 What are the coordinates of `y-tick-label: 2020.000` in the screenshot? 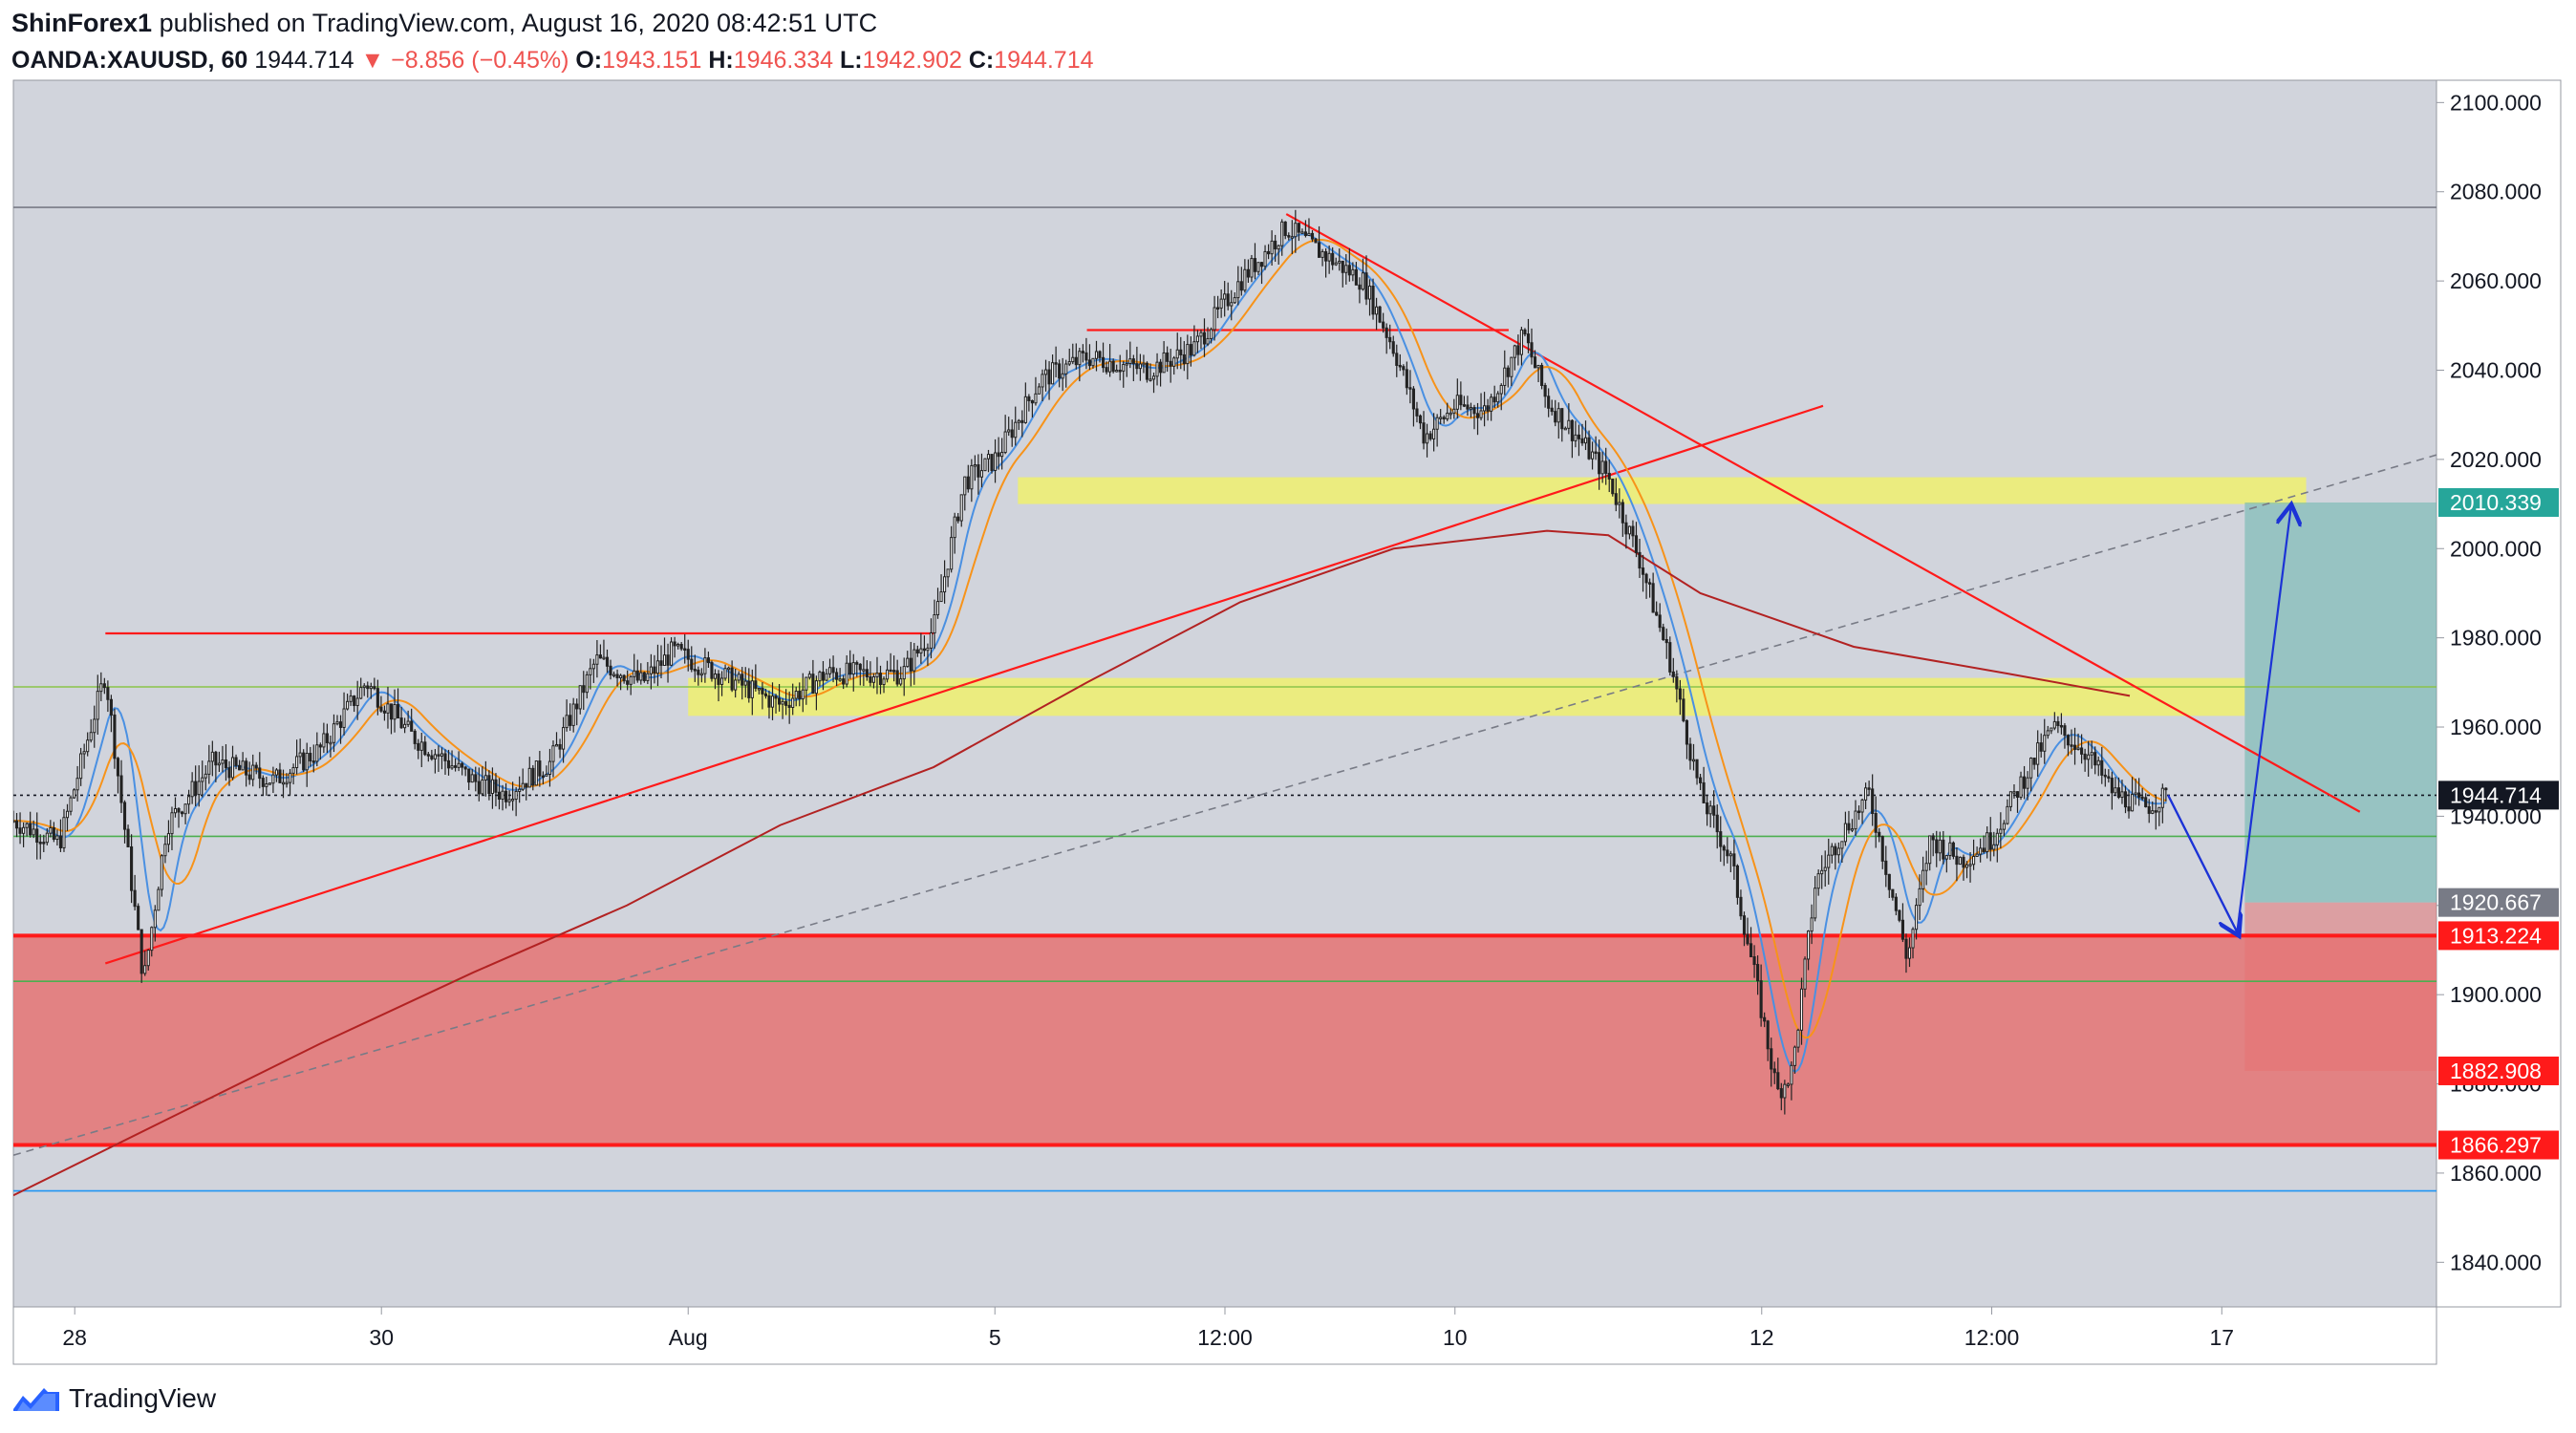 It's located at (2496, 460).